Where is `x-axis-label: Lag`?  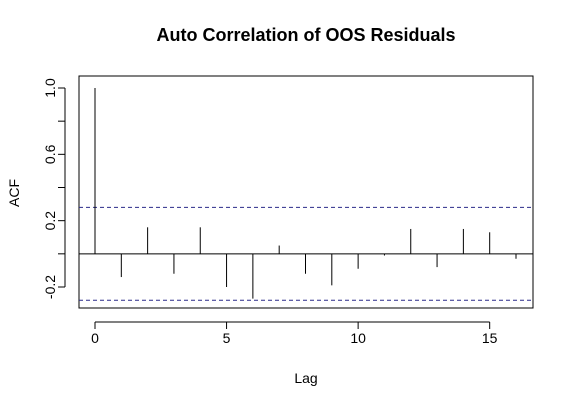 x-axis-label: Lag is located at coordinates (305, 378).